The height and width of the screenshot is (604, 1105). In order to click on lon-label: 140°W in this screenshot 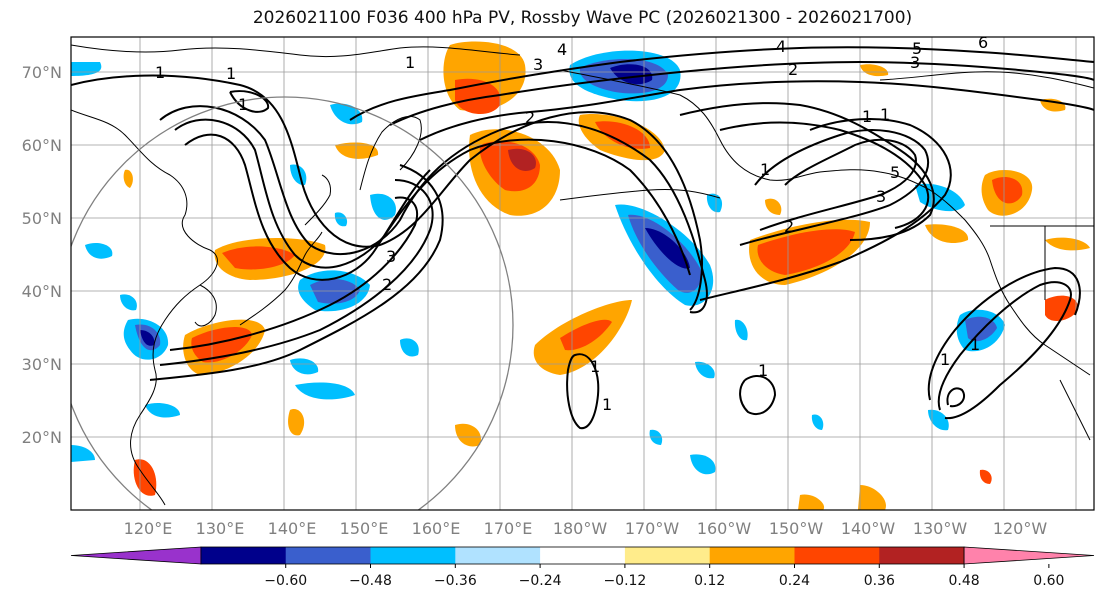, I will do `click(868, 528)`.